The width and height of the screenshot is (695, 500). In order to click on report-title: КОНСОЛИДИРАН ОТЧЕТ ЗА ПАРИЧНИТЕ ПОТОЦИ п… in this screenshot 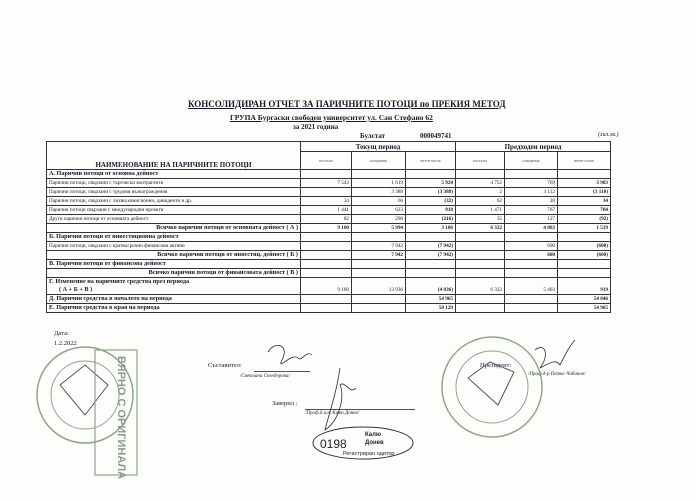, I will do `click(347, 104)`.